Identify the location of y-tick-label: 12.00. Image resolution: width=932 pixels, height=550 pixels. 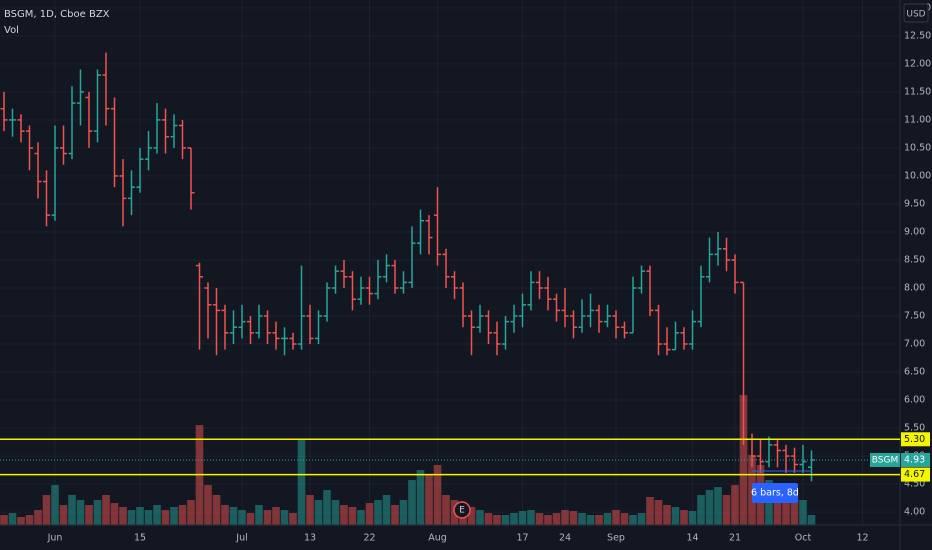
(917, 63).